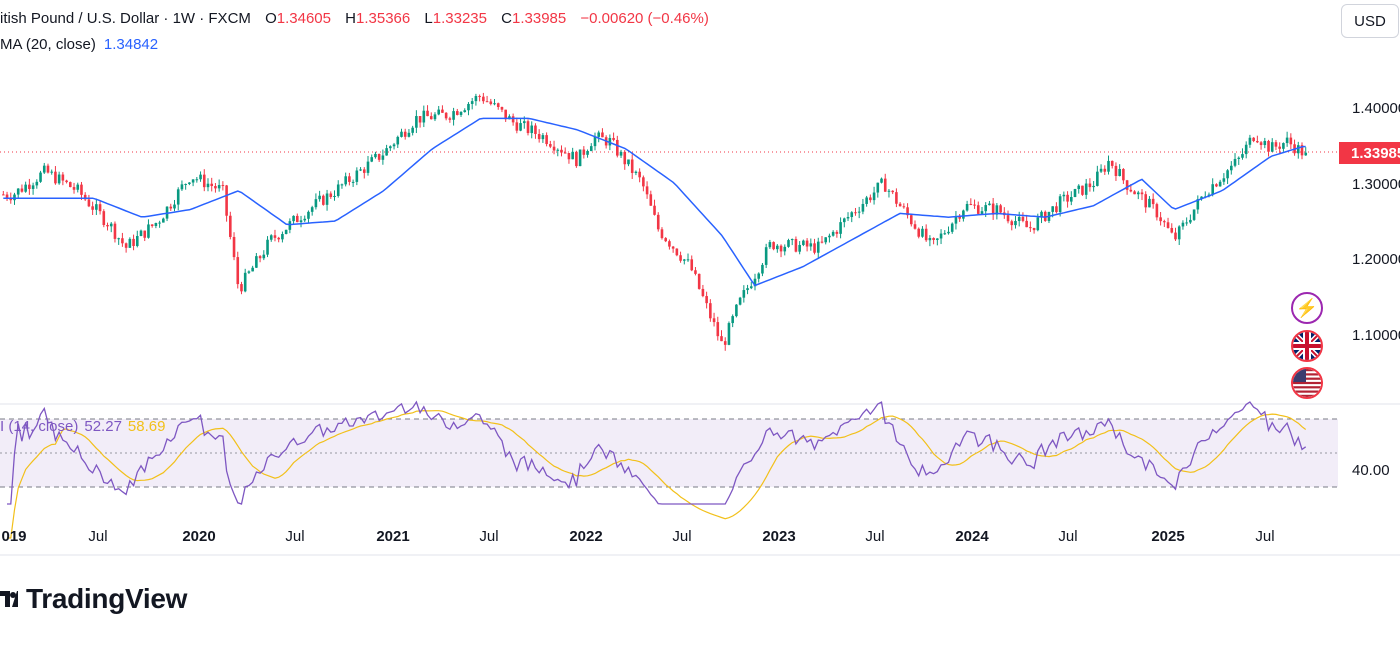  What do you see at coordinates (146, 426) in the screenshot?
I see `rsi-ma-legend-value: 58.69` at bounding box center [146, 426].